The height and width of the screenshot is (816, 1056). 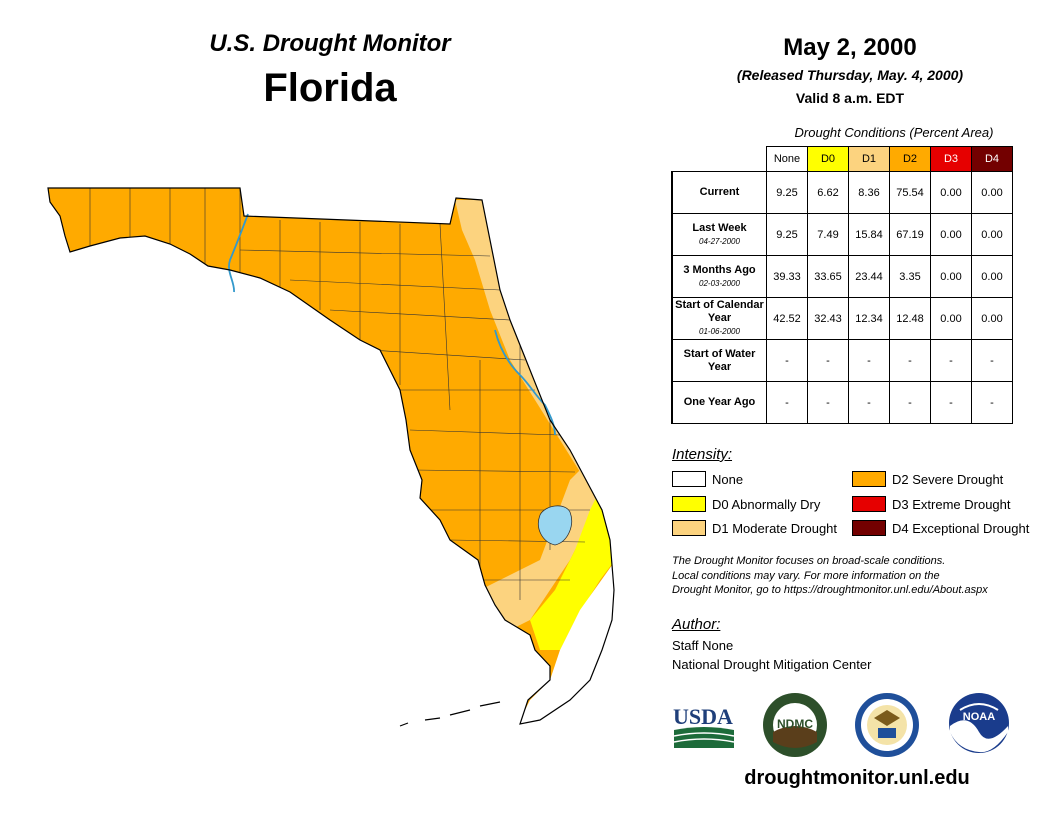 What do you see at coordinates (330, 88) in the screenshot?
I see `state-name: Florida` at bounding box center [330, 88].